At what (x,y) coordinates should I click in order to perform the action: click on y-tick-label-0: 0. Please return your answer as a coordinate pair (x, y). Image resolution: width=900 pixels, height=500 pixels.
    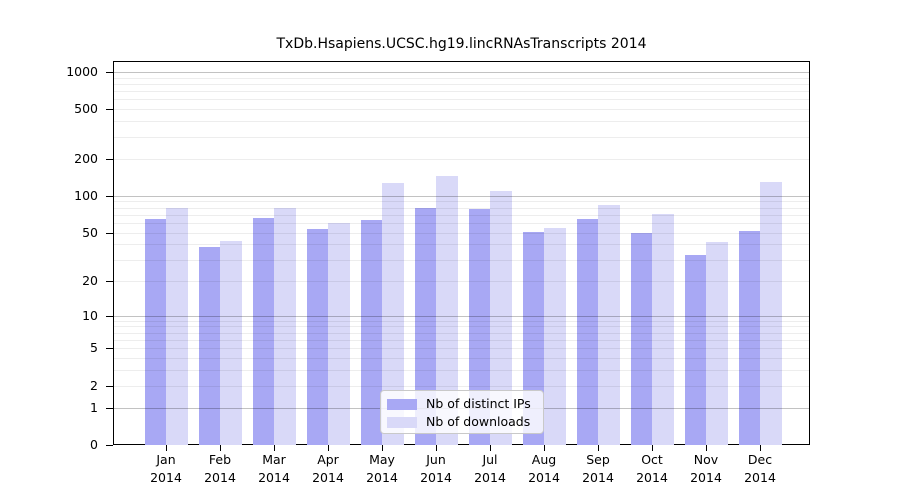
    Looking at the image, I should click on (94, 444).